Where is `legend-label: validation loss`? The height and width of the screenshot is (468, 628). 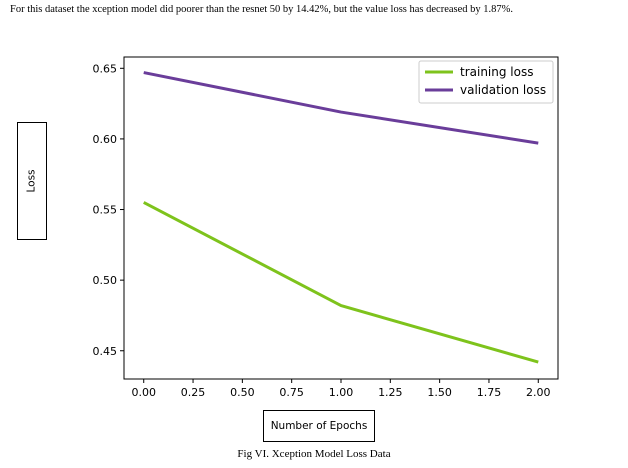
legend-label: validation loss is located at coordinates (503, 90).